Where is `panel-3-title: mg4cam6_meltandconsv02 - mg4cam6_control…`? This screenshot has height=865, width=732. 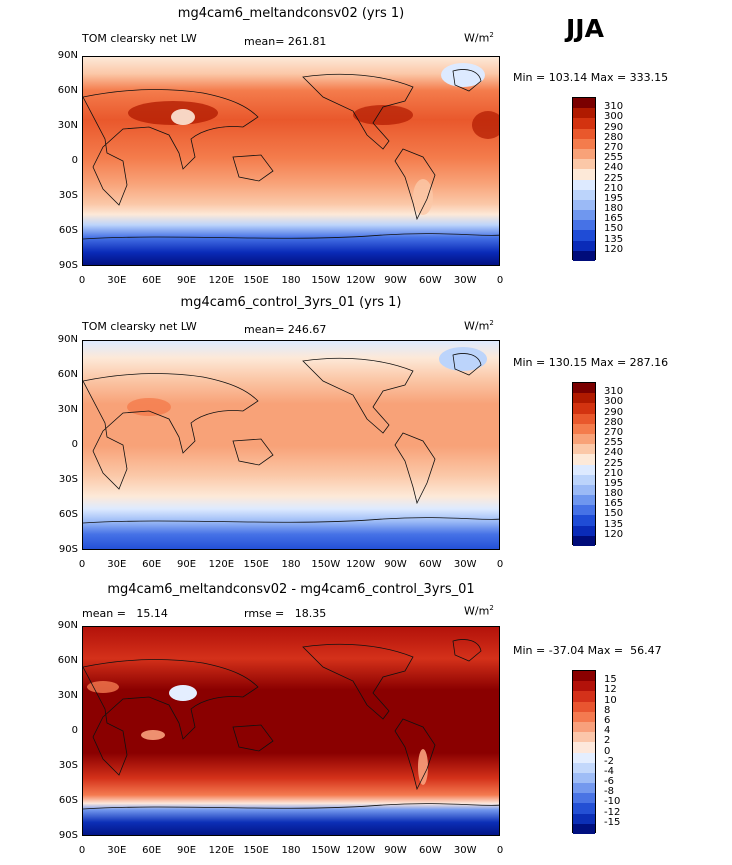 panel-3-title: mg4cam6_meltandconsv02 - mg4cam6_control… is located at coordinates (291, 589).